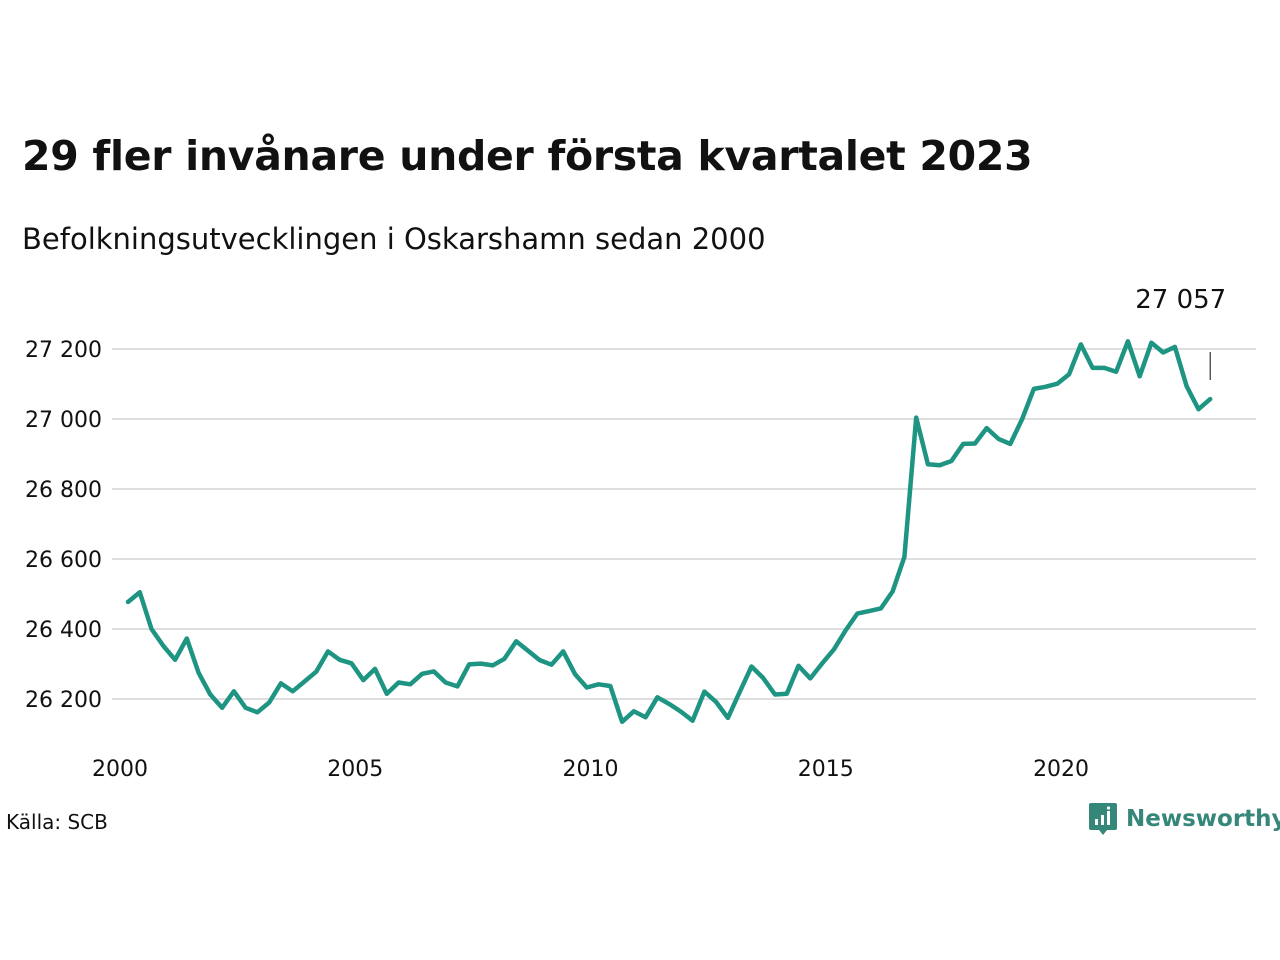 This screenshot has width=1280, height=960. Describe the element at coordinates (63, 525) in the screenshot. I see `y-axis-ticks: 26 200 26 400 26 600 26 800 27 000 27 200` at that location.